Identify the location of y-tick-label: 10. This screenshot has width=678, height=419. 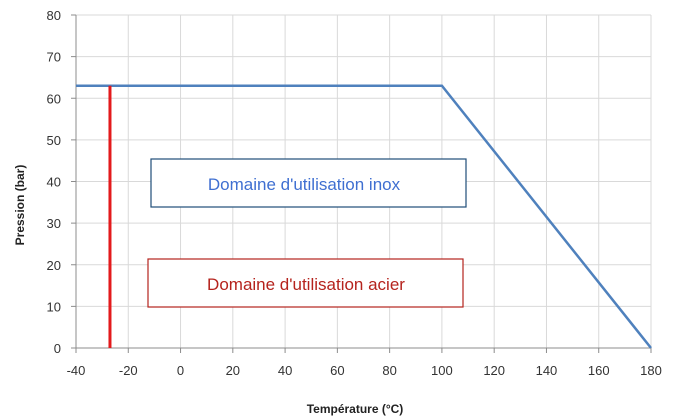
(54, 306).